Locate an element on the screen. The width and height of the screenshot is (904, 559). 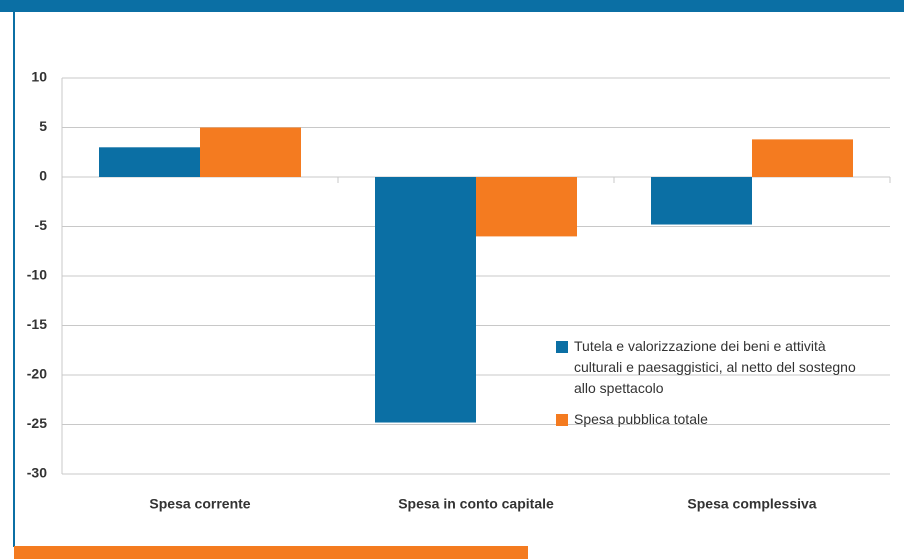
y-tick-label: -25 is located at coordinates (37, 423).